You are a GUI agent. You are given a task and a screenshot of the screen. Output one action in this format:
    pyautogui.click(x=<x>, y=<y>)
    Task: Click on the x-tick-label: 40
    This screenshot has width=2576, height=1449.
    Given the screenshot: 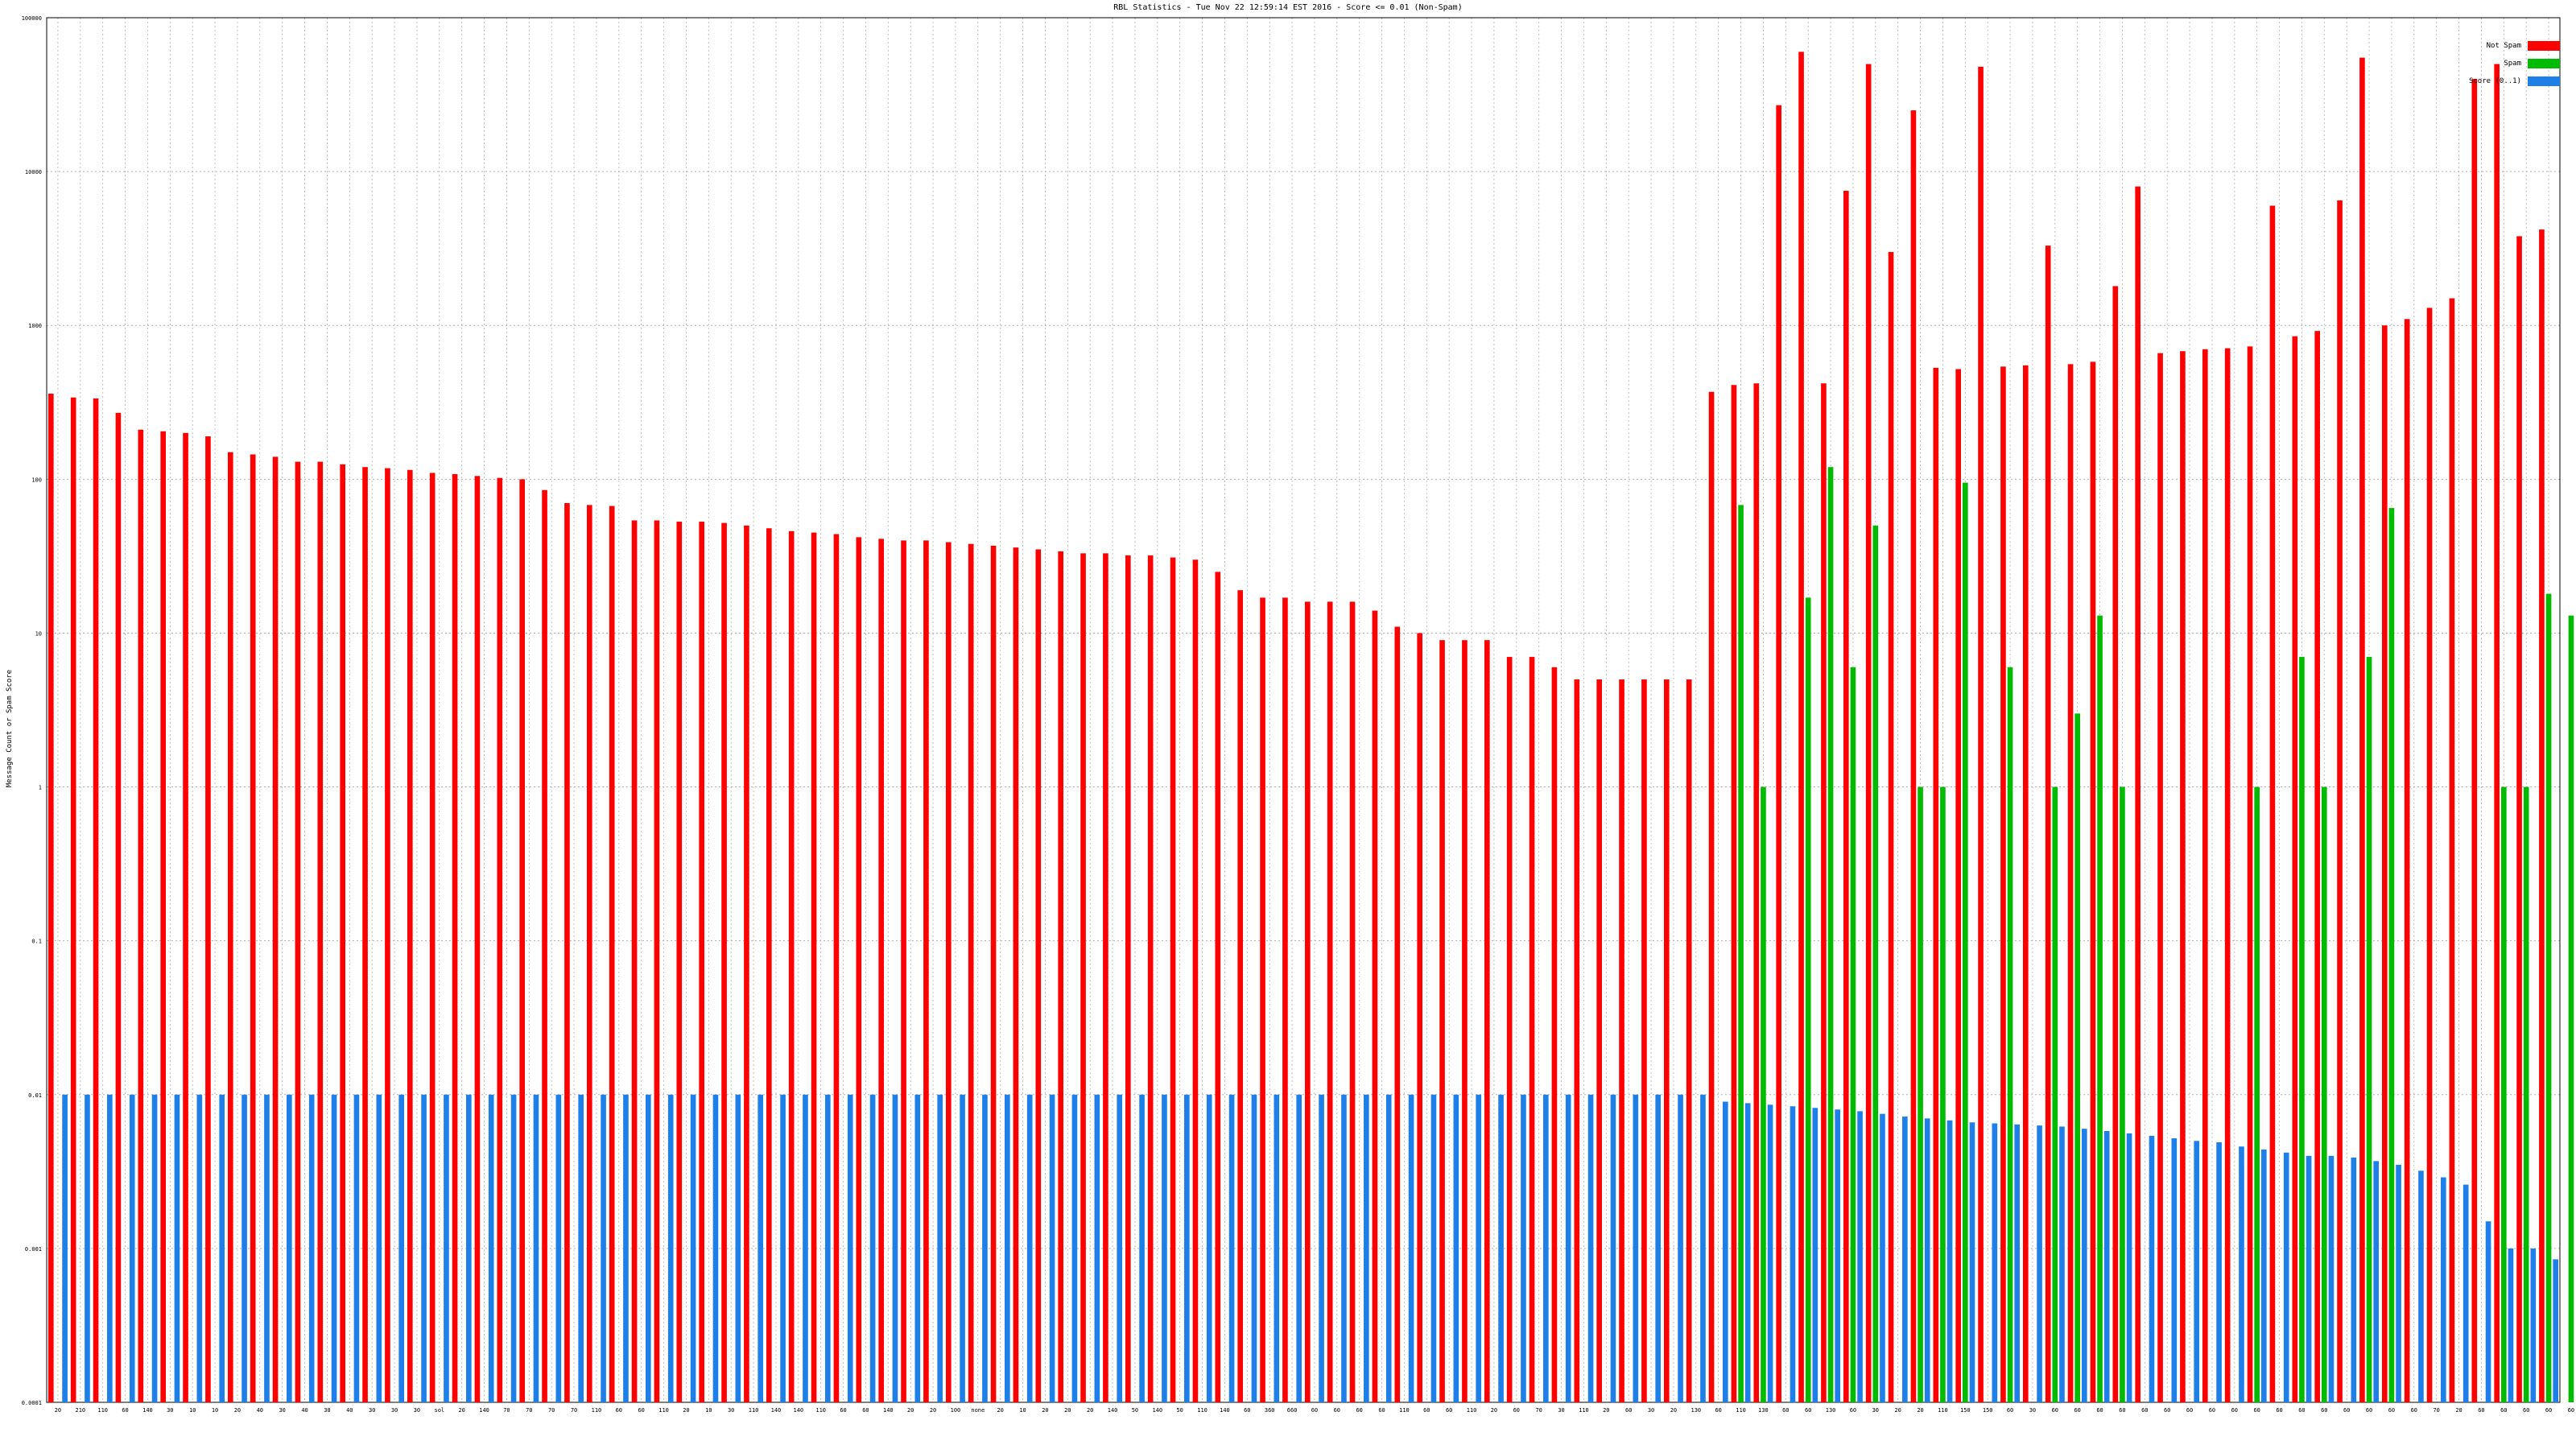 What is the action you would take?
    pyautogui.click(x=260, y=1410)
    